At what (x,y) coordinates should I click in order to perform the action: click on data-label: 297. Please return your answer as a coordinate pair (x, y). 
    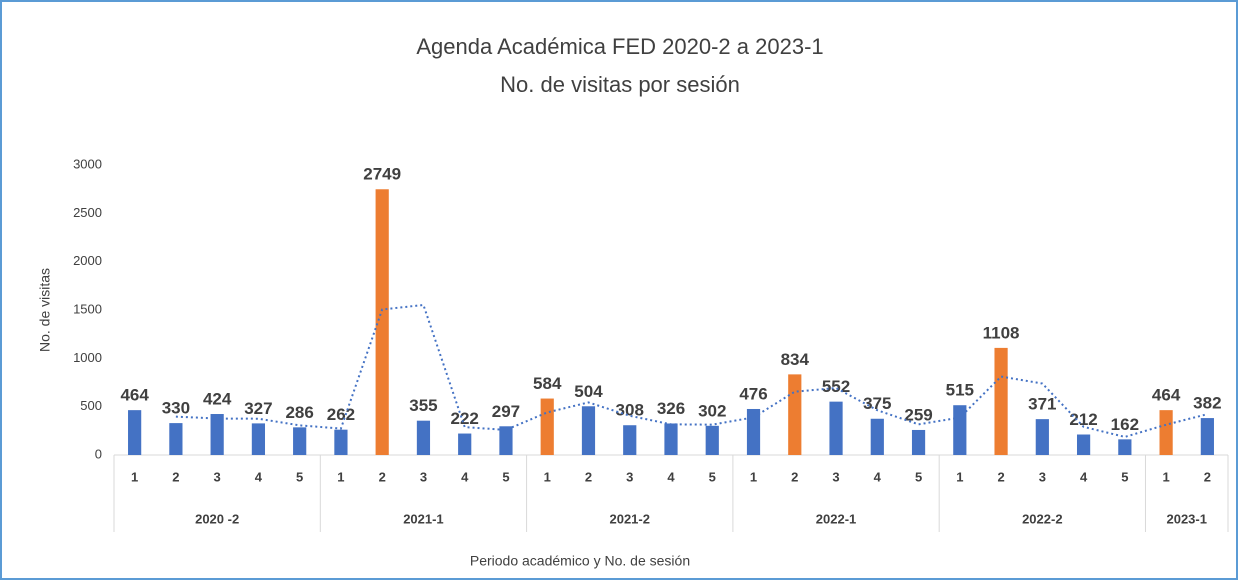
    Looking at the image, I should click on (506, 411).